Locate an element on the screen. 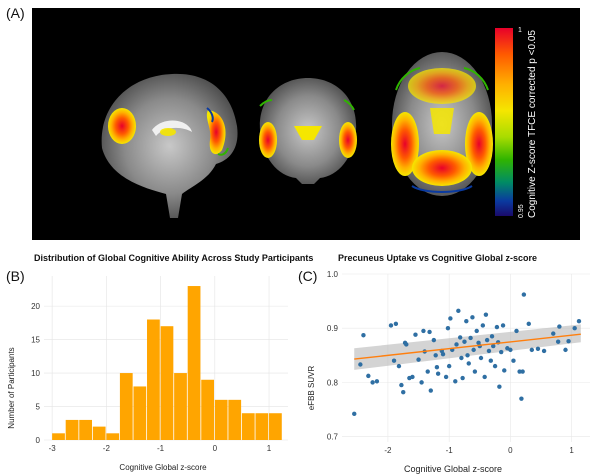 The width and height of the screenshot is (602, 476). histogram-x-tick-label: 0 is located at coordinates (215, 448).